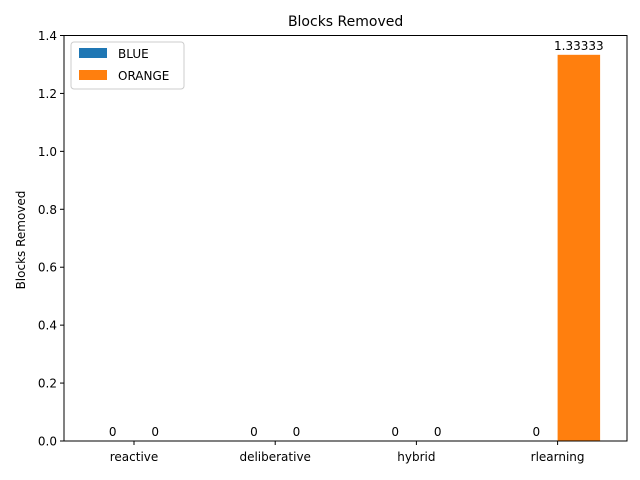  Describe the element at coordinates (51, 239) in the screenshot. I see `y-axis: 0.0 0.2 0.4 0.6 0.8 1.0 1.2 1.4` at that location.